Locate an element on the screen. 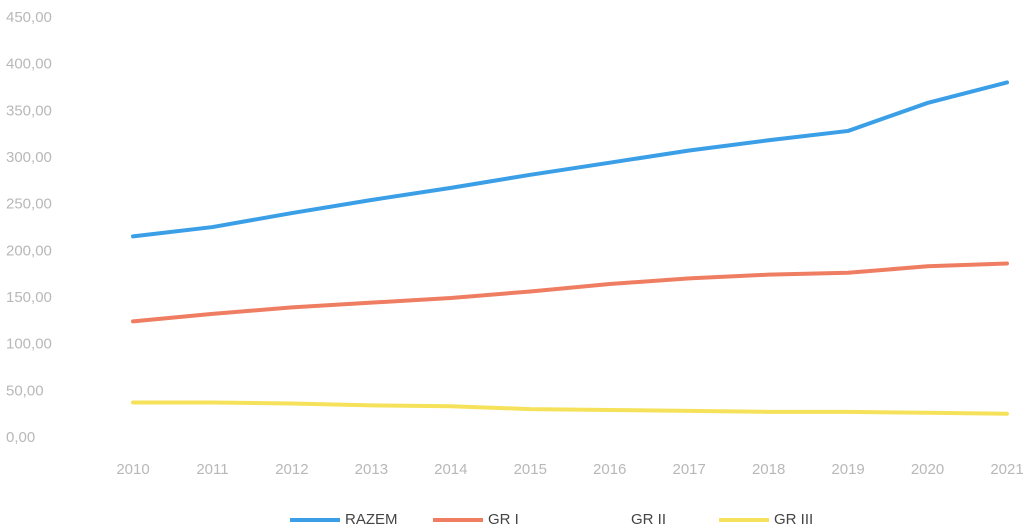 The image size is (1032, 530). x-tick-label: 2020 is located at coordinates (927, 469).